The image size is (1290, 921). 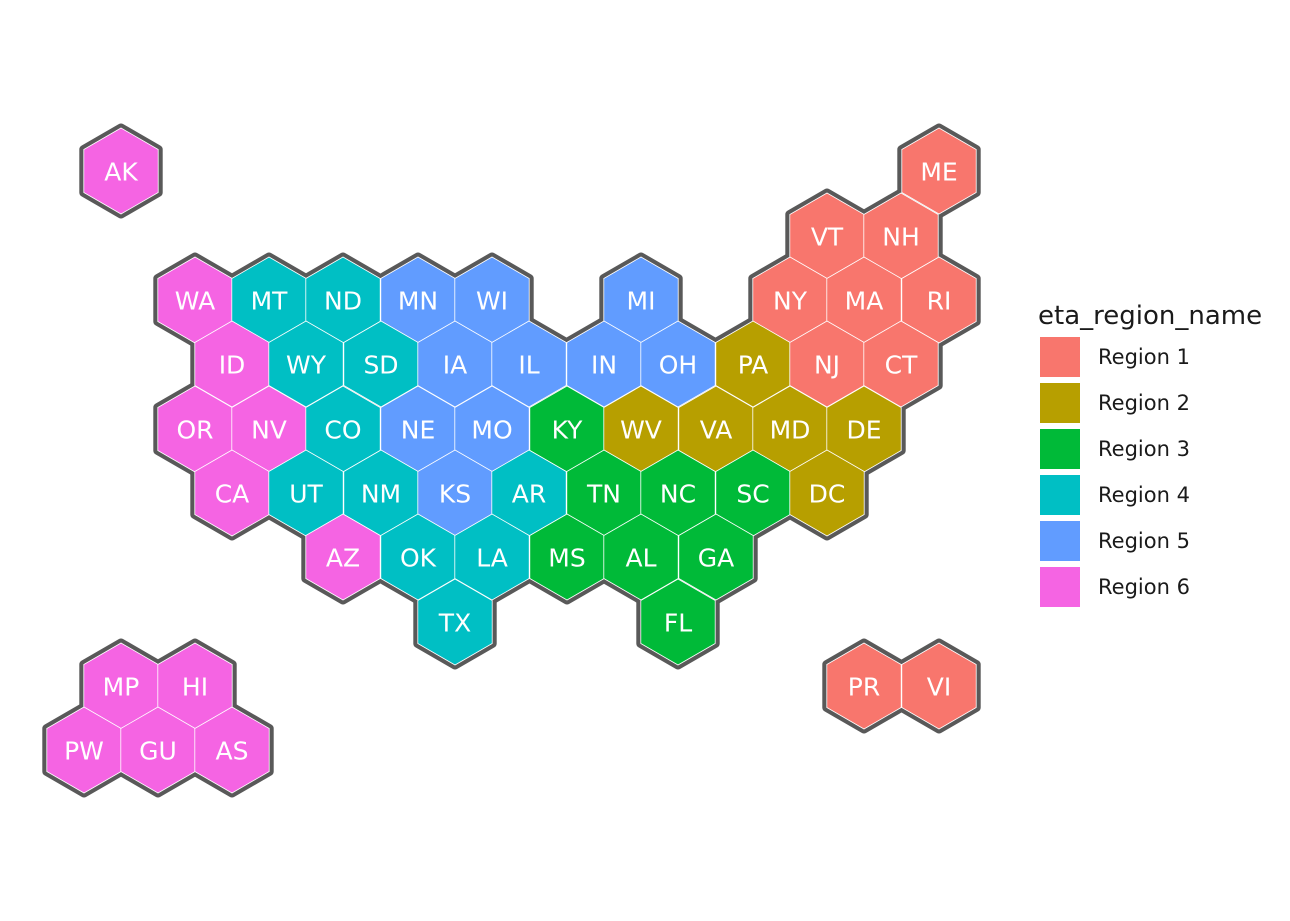 What do you see at coordinates (491, 430) in the screenshot?
I see `hex-label-mo: MO` at bounding box center [491, 430].